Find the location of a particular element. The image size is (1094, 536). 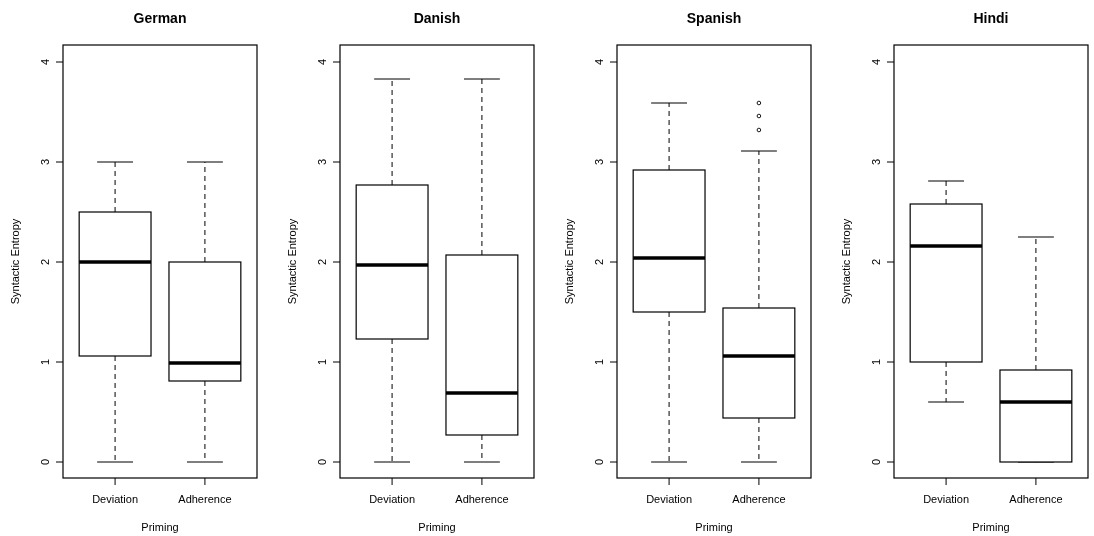

chart-title: Hindi is located at coordinates (991, 18).